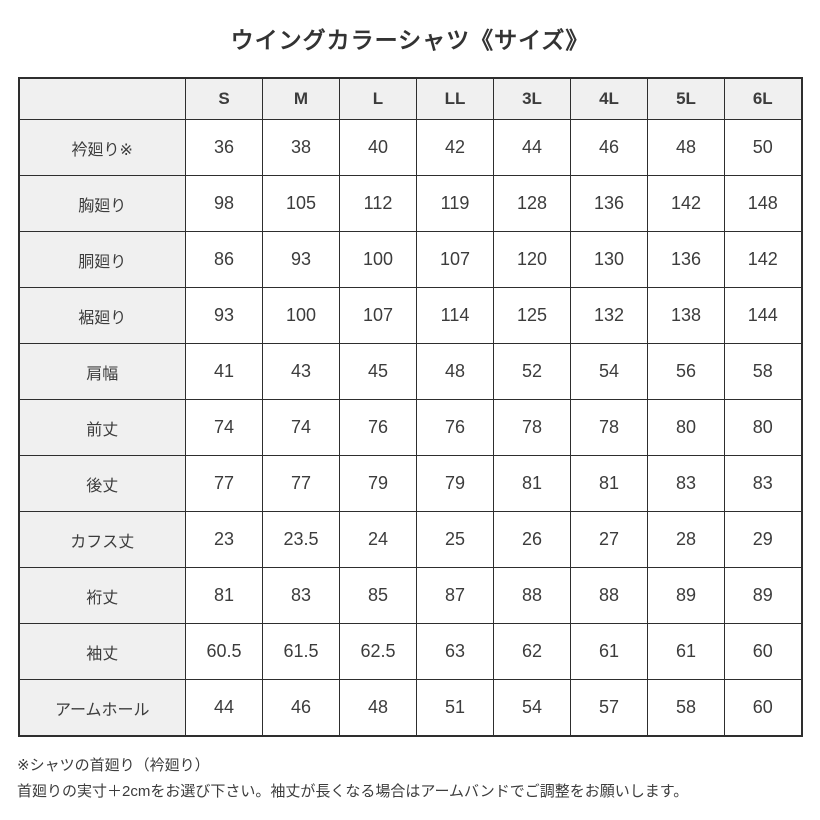  I want to click on table-cell: 144, so click(763, 315).